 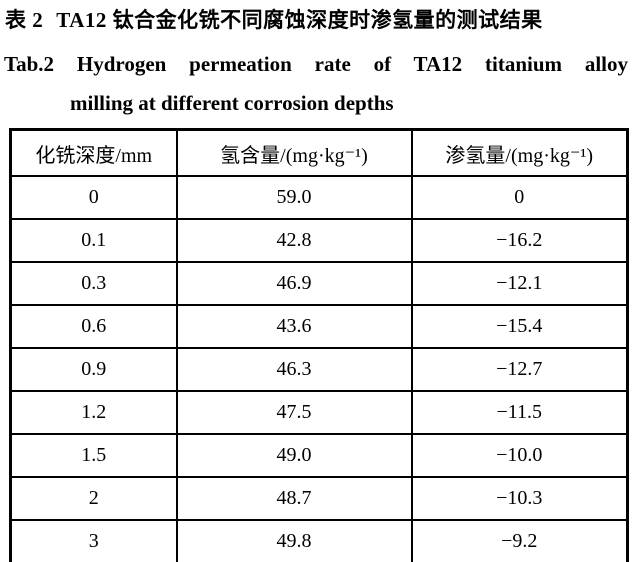 I want to click on table-row: 0.9 46.3 −12.7, so click(x=319, y=369).